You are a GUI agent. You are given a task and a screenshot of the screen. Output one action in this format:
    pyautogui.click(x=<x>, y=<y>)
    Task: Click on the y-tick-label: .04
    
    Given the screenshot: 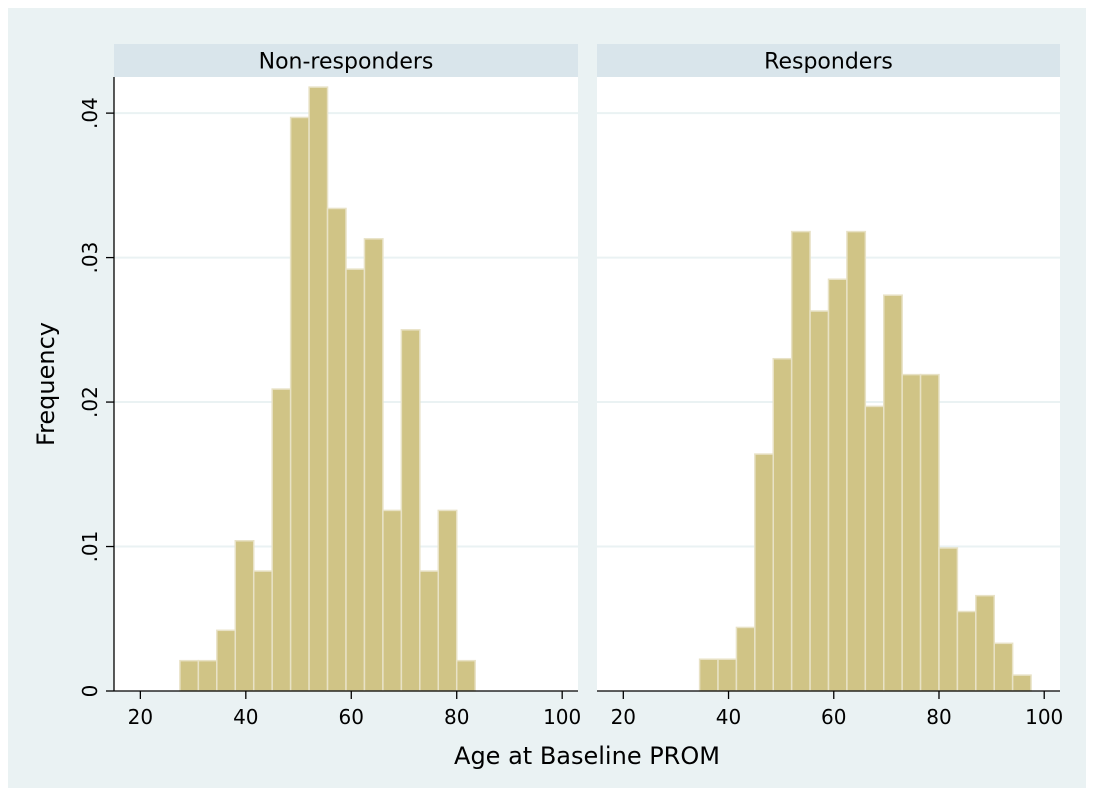 What is the action you would take?
    pyautogui.click(x=90, y=113)
    